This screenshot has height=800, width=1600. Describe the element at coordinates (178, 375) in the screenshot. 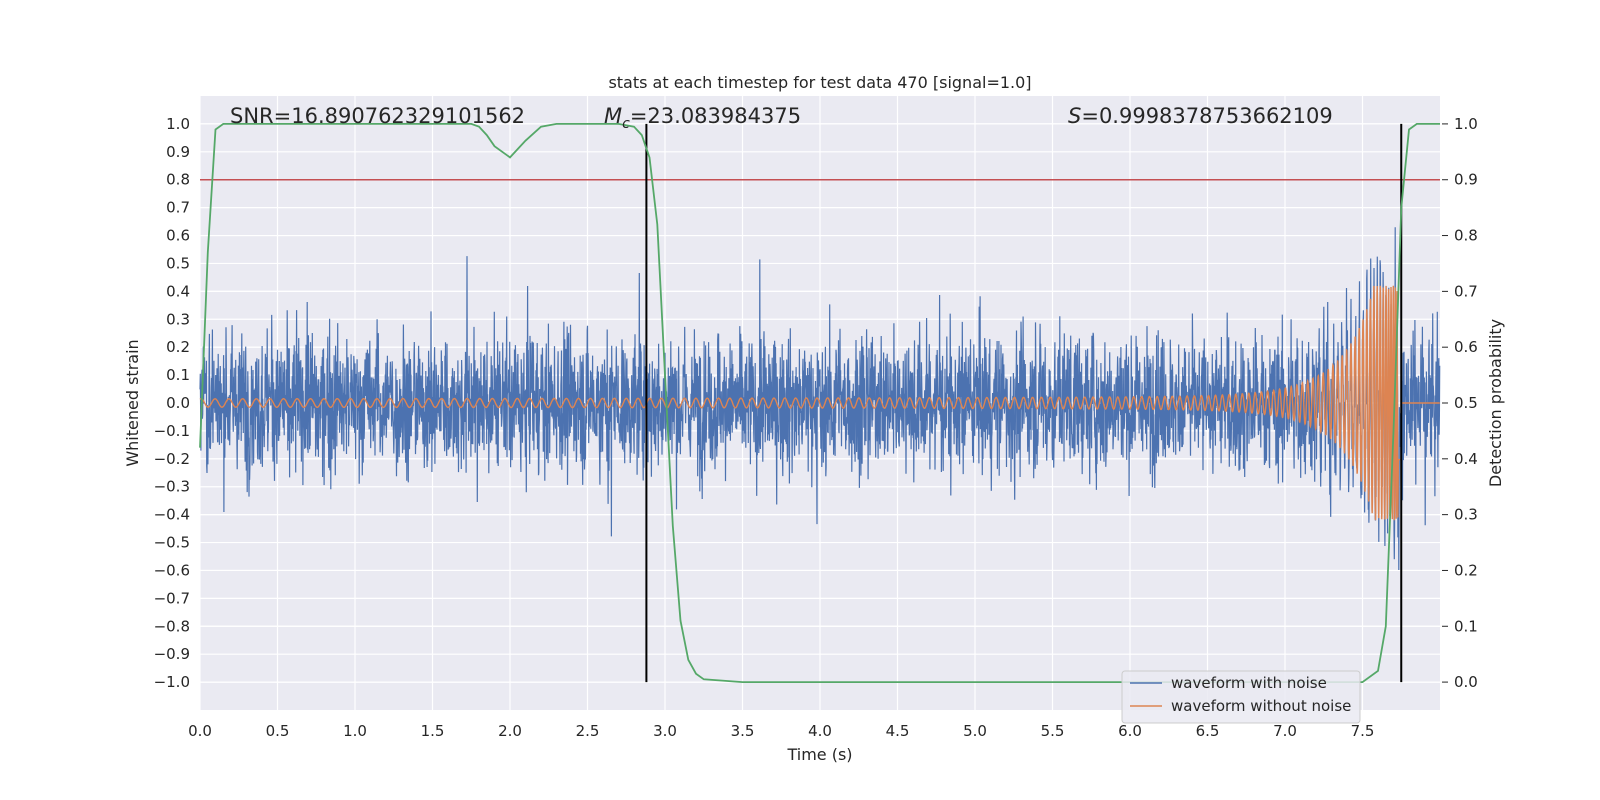

I see `y-tick-label: 0.1` at that location.